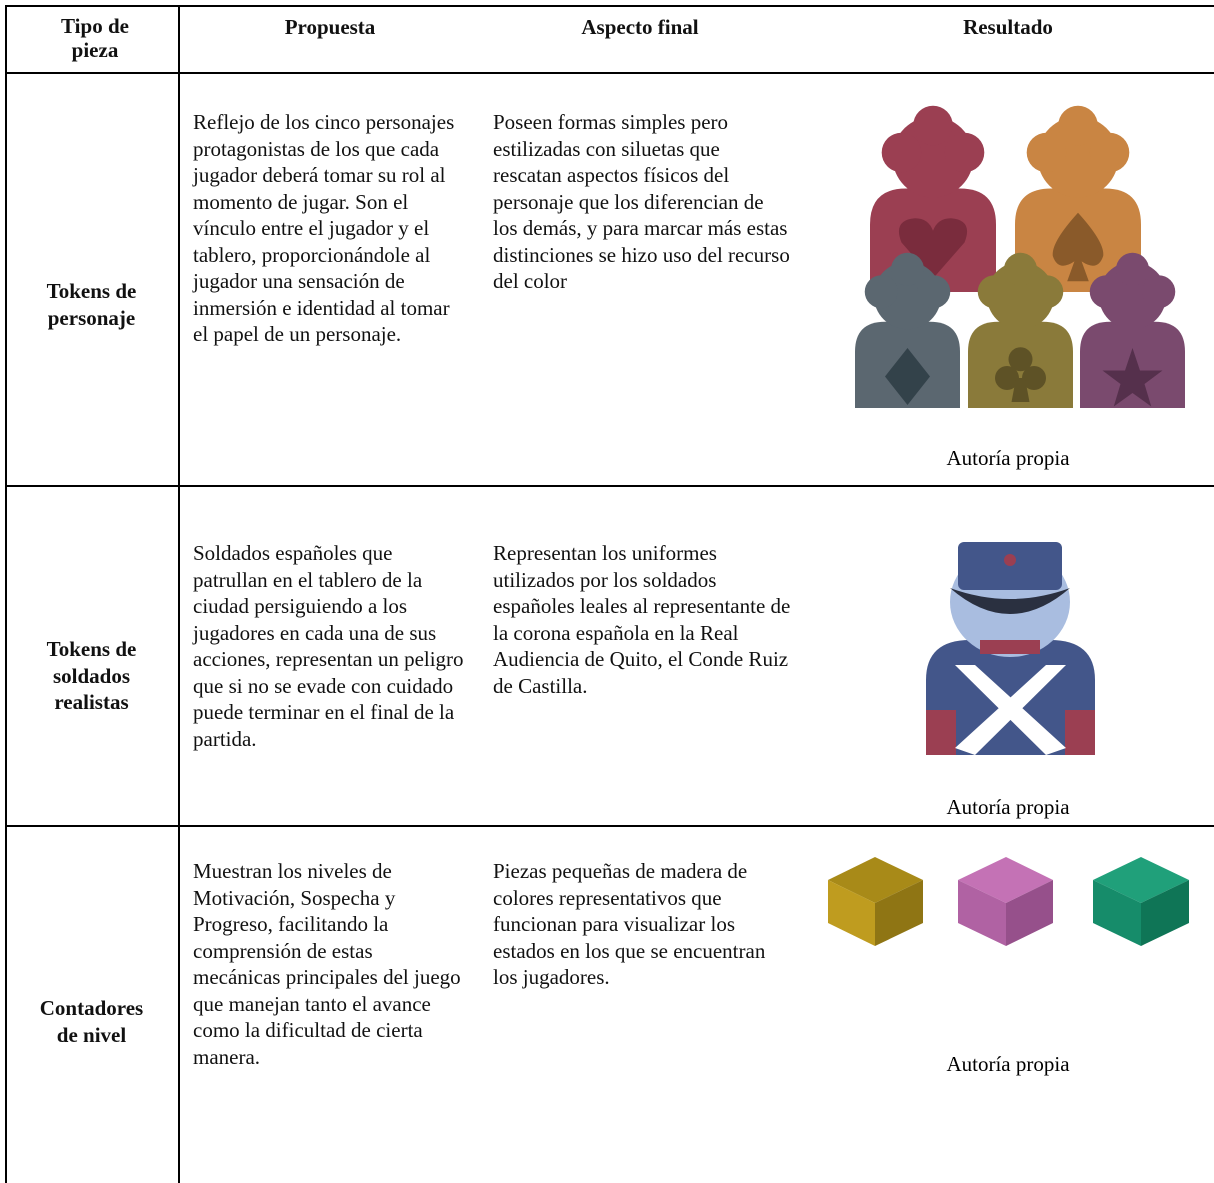  I want to click on soldier-token, so click(1010, 648).